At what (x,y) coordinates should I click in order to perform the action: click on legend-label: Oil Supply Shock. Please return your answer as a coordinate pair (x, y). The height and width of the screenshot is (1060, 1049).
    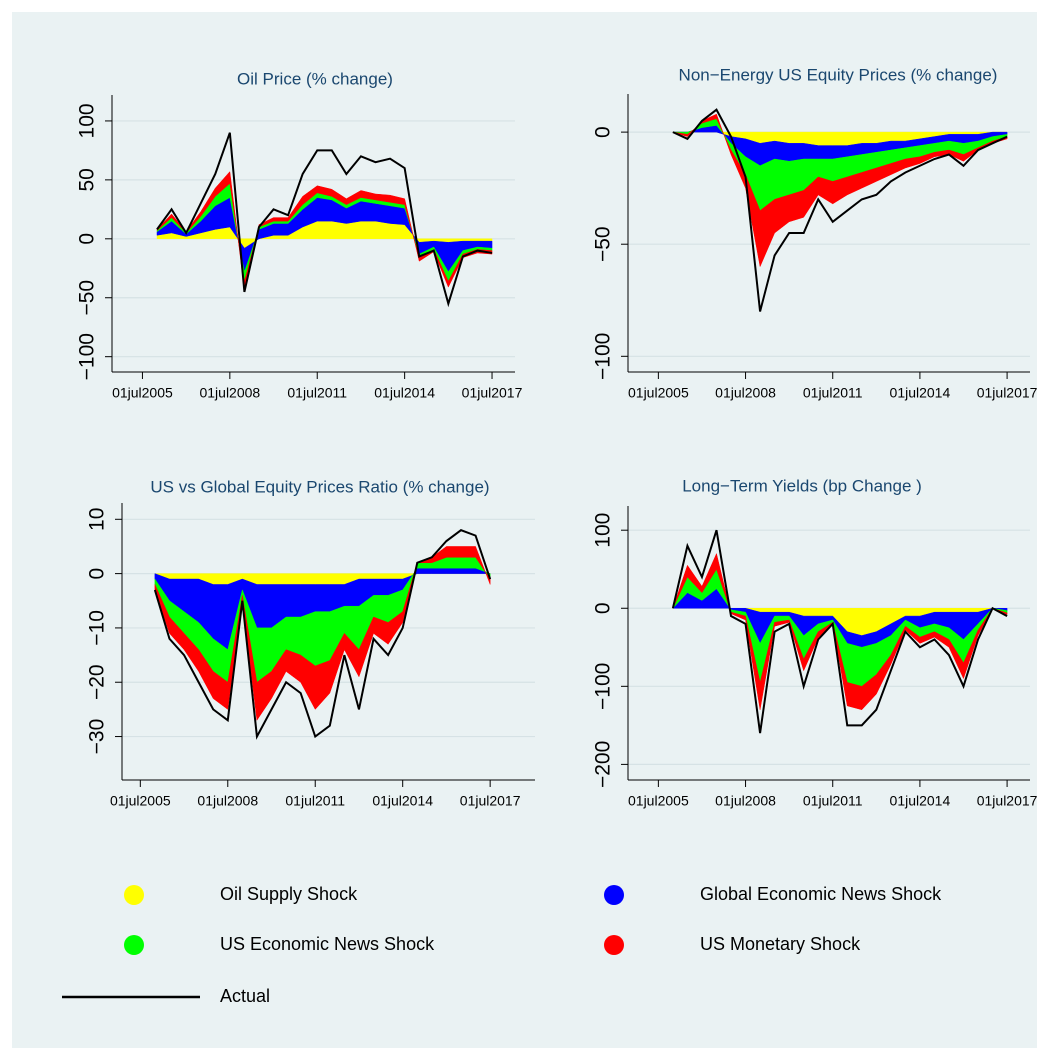
    Looking at the image, I should click on (289, 894).